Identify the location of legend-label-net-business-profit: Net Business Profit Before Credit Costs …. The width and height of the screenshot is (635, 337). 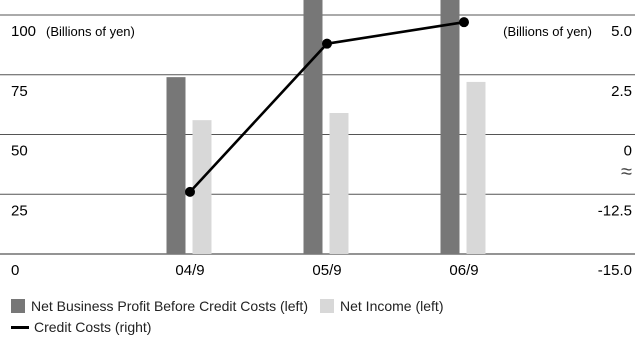
(169, 306).